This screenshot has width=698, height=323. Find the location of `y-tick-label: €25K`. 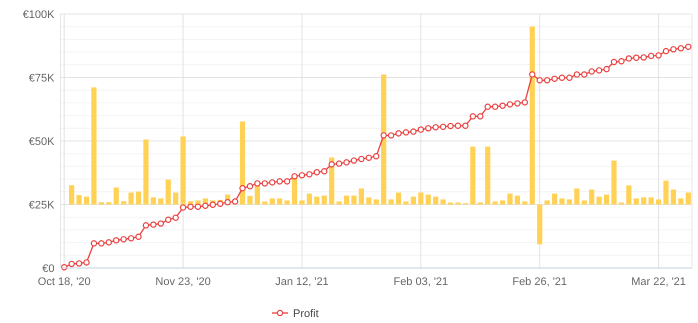

y-tick-label: €25K is located at coordinates (42, 205).